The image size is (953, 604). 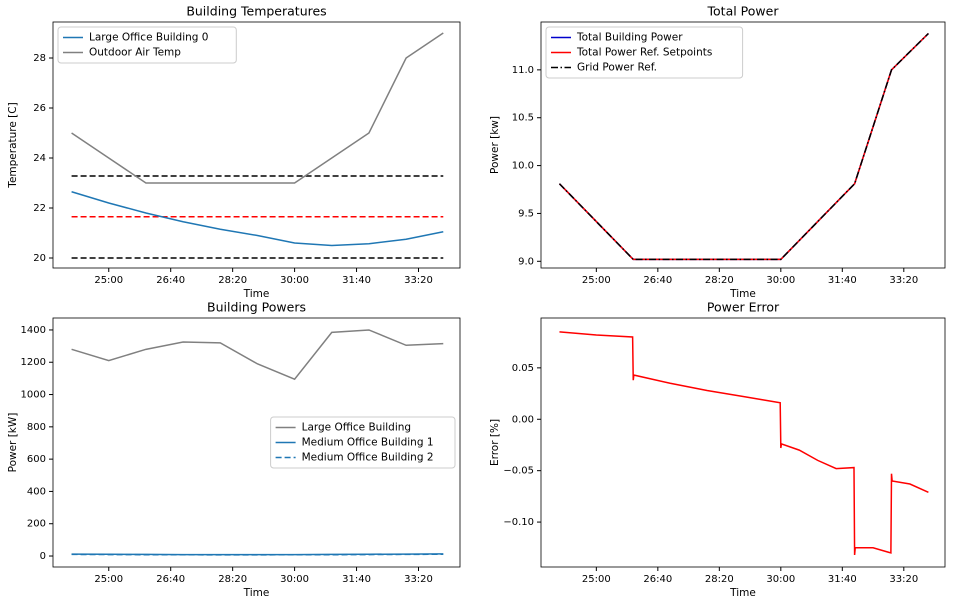 I want to click on legend-label: Large Office Building, so click(x=356, y=428).